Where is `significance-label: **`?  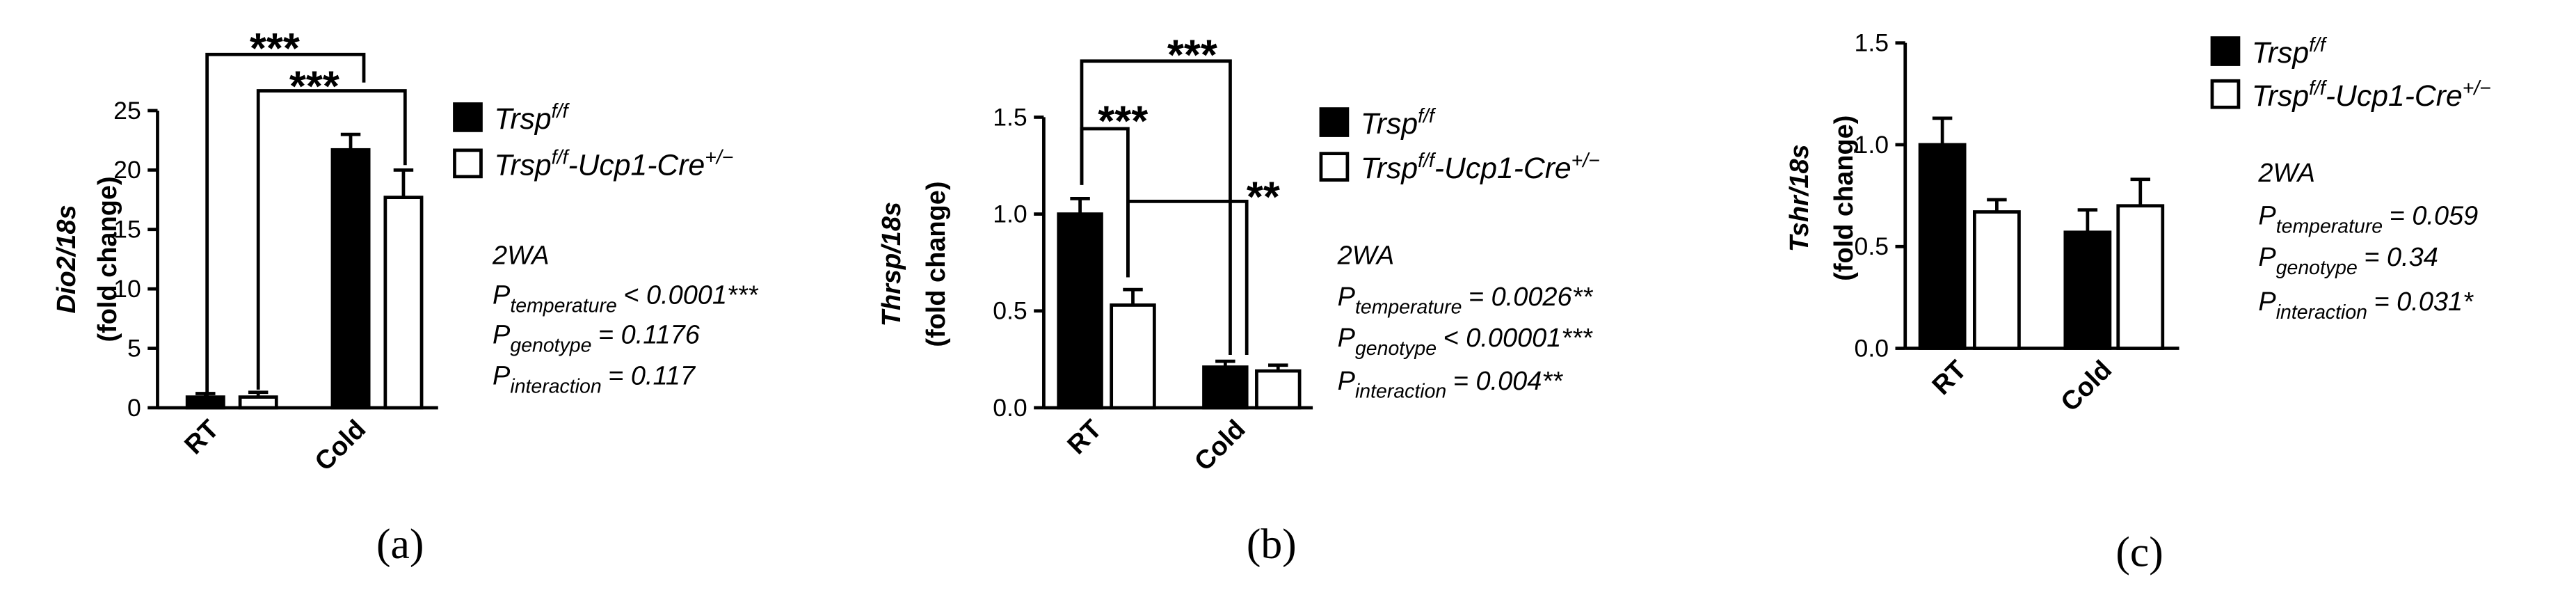
significance-label: ** is located at coordinates (1263, 197).